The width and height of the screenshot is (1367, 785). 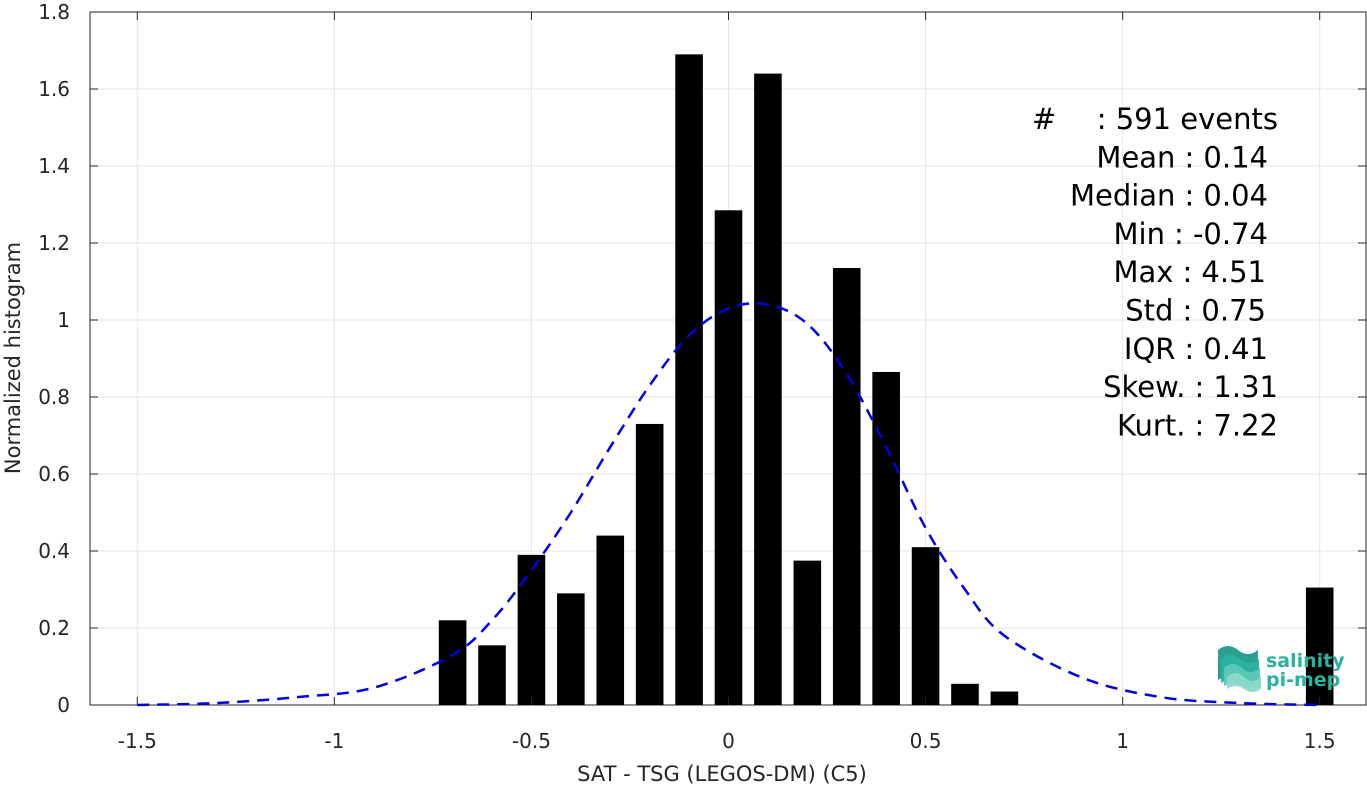 I want to click on stat-value: : -0.74, so click(x=1221, y=234).